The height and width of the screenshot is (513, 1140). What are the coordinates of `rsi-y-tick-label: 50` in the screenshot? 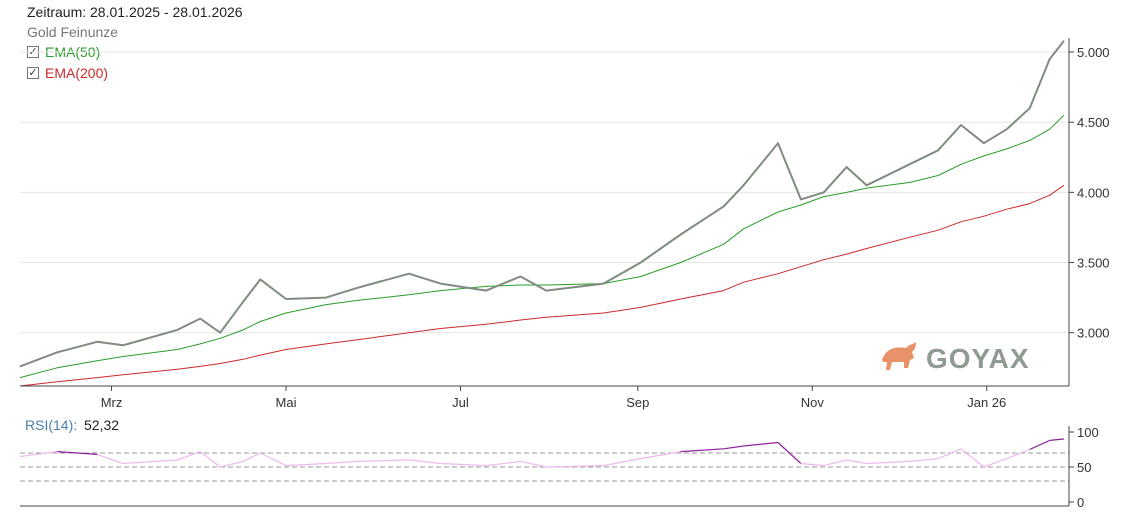 It's located at (1084, 467).